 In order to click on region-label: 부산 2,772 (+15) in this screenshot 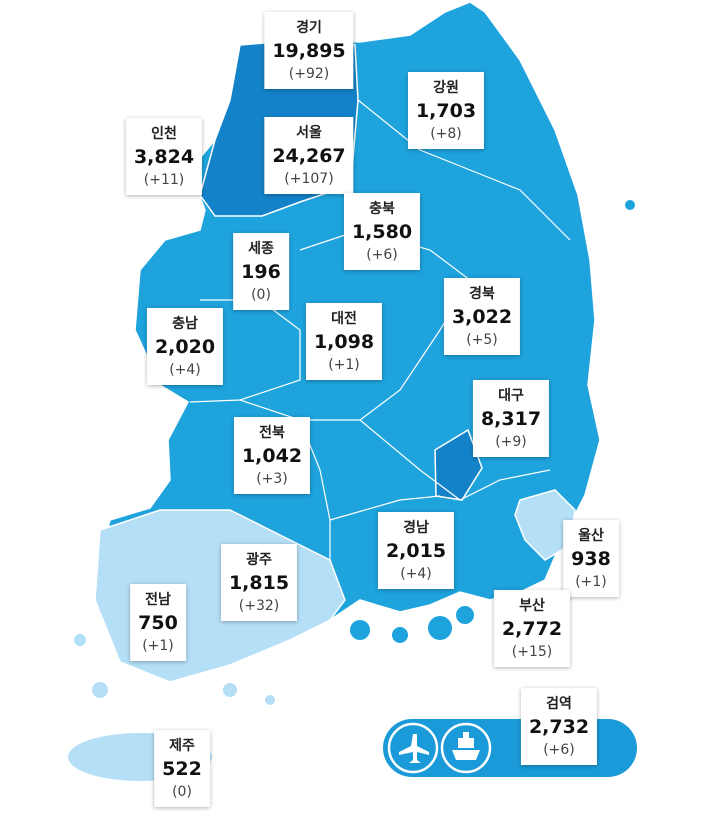, I will do `click(532, 628)`.